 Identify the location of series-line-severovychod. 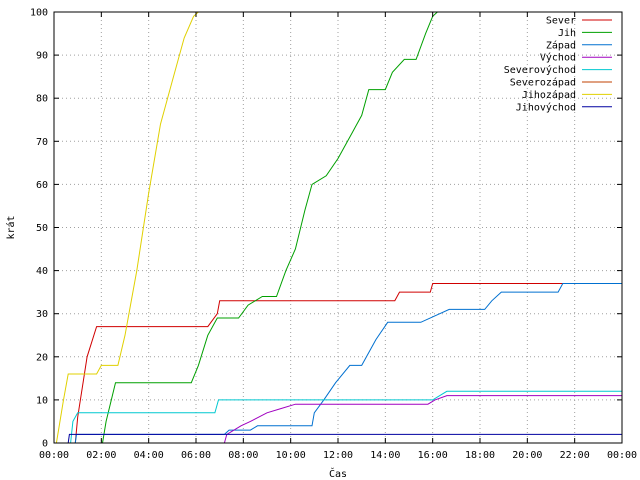
(346, 417).